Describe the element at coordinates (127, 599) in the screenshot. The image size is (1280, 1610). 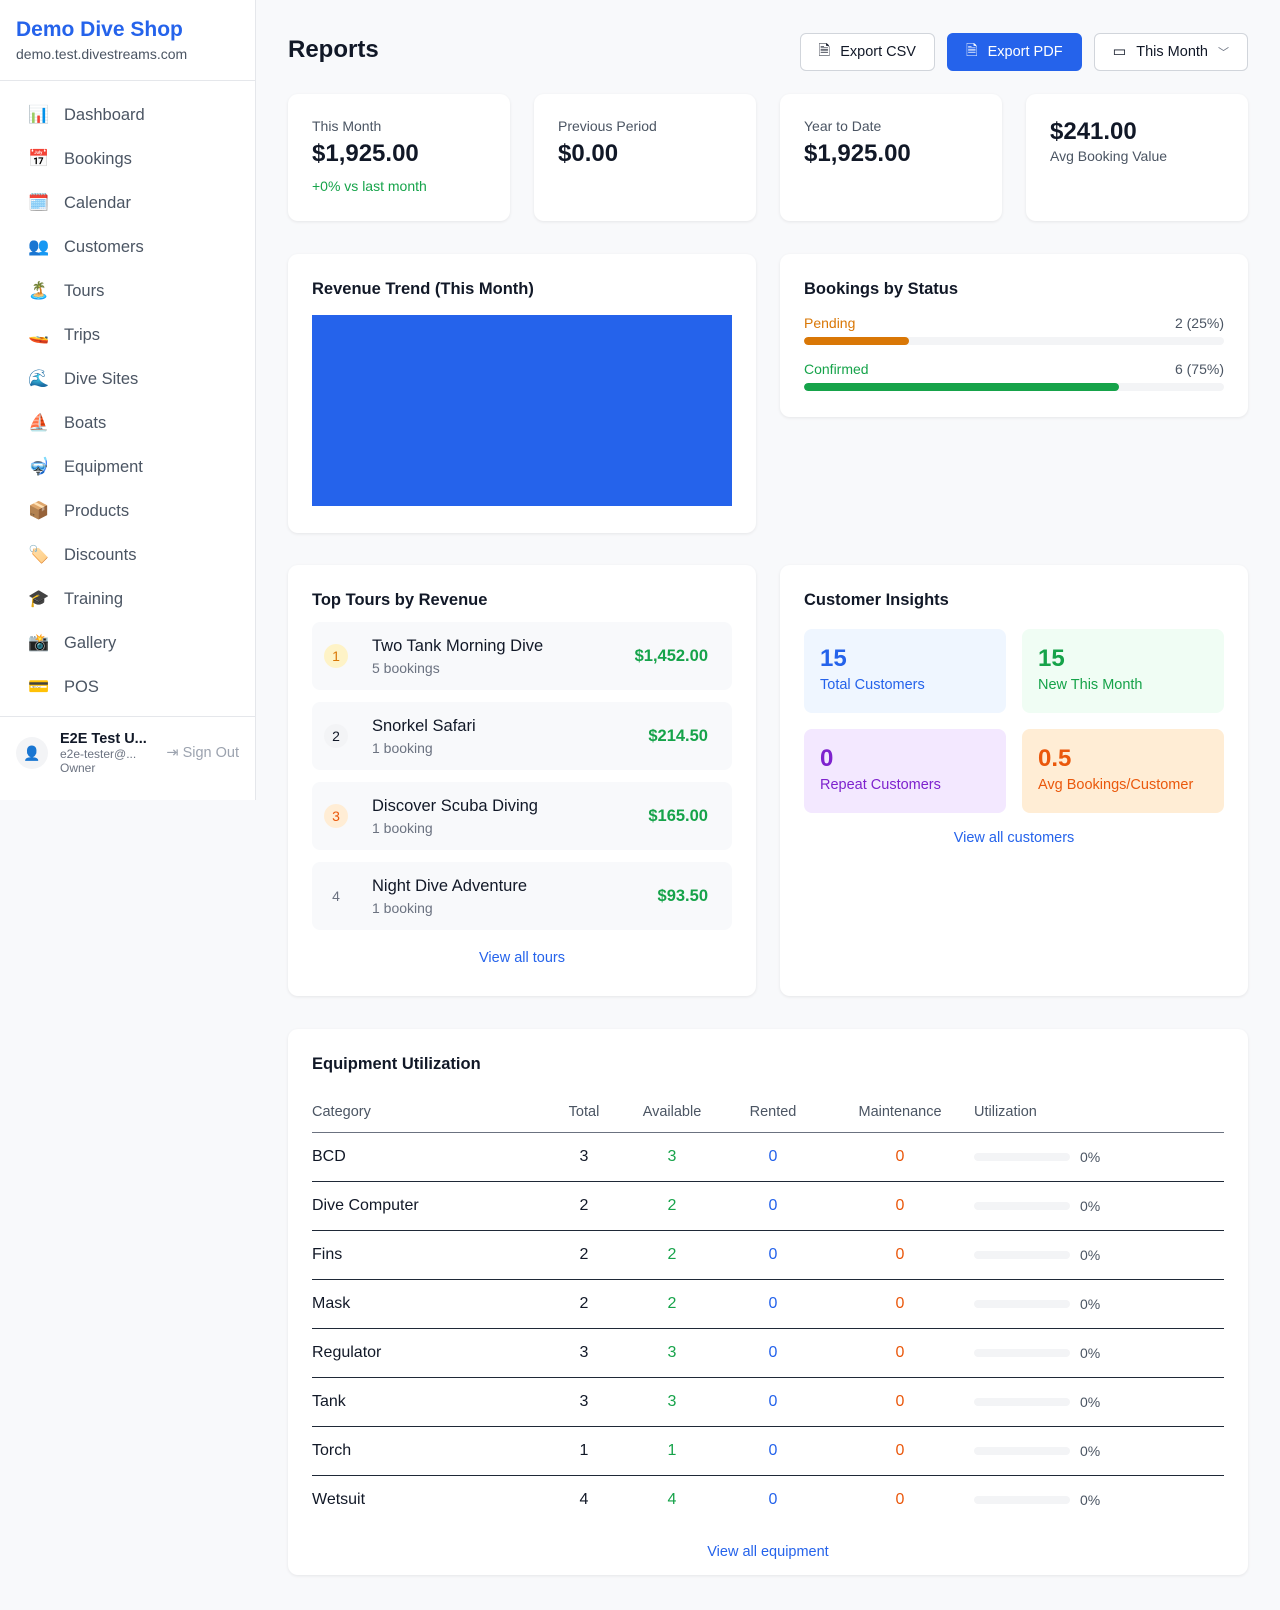
I see `sidebar-item-training: 🎓 Training` at that location.